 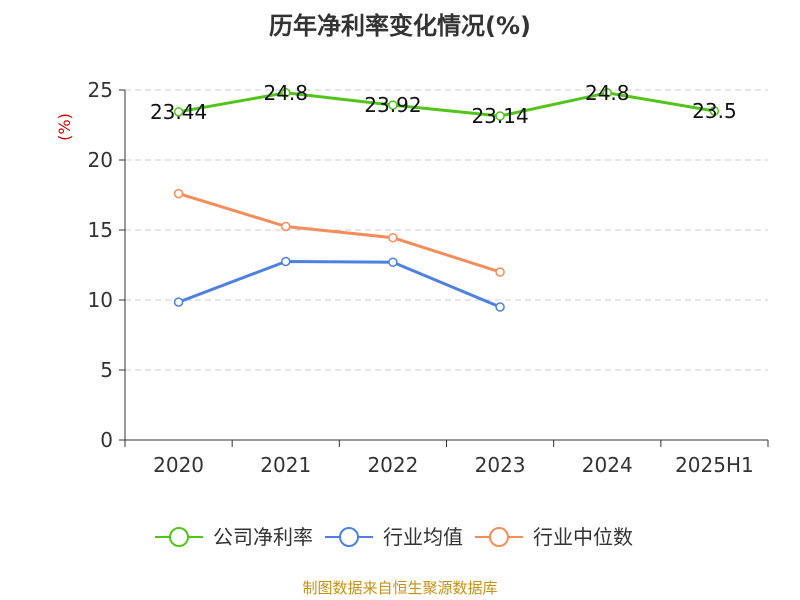 I want to click on data-label-2021: 24.8, so click(x=285, y=93).